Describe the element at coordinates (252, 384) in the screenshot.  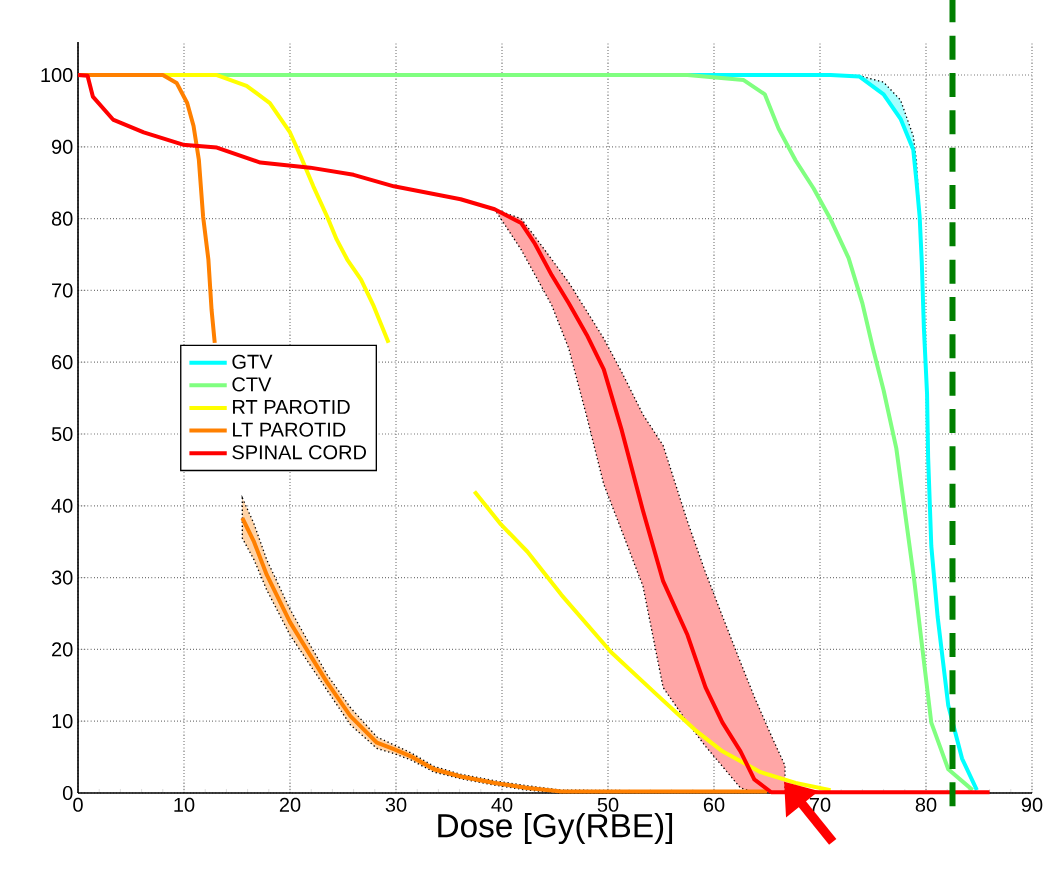
I see `legend-label: CTV` at that location.